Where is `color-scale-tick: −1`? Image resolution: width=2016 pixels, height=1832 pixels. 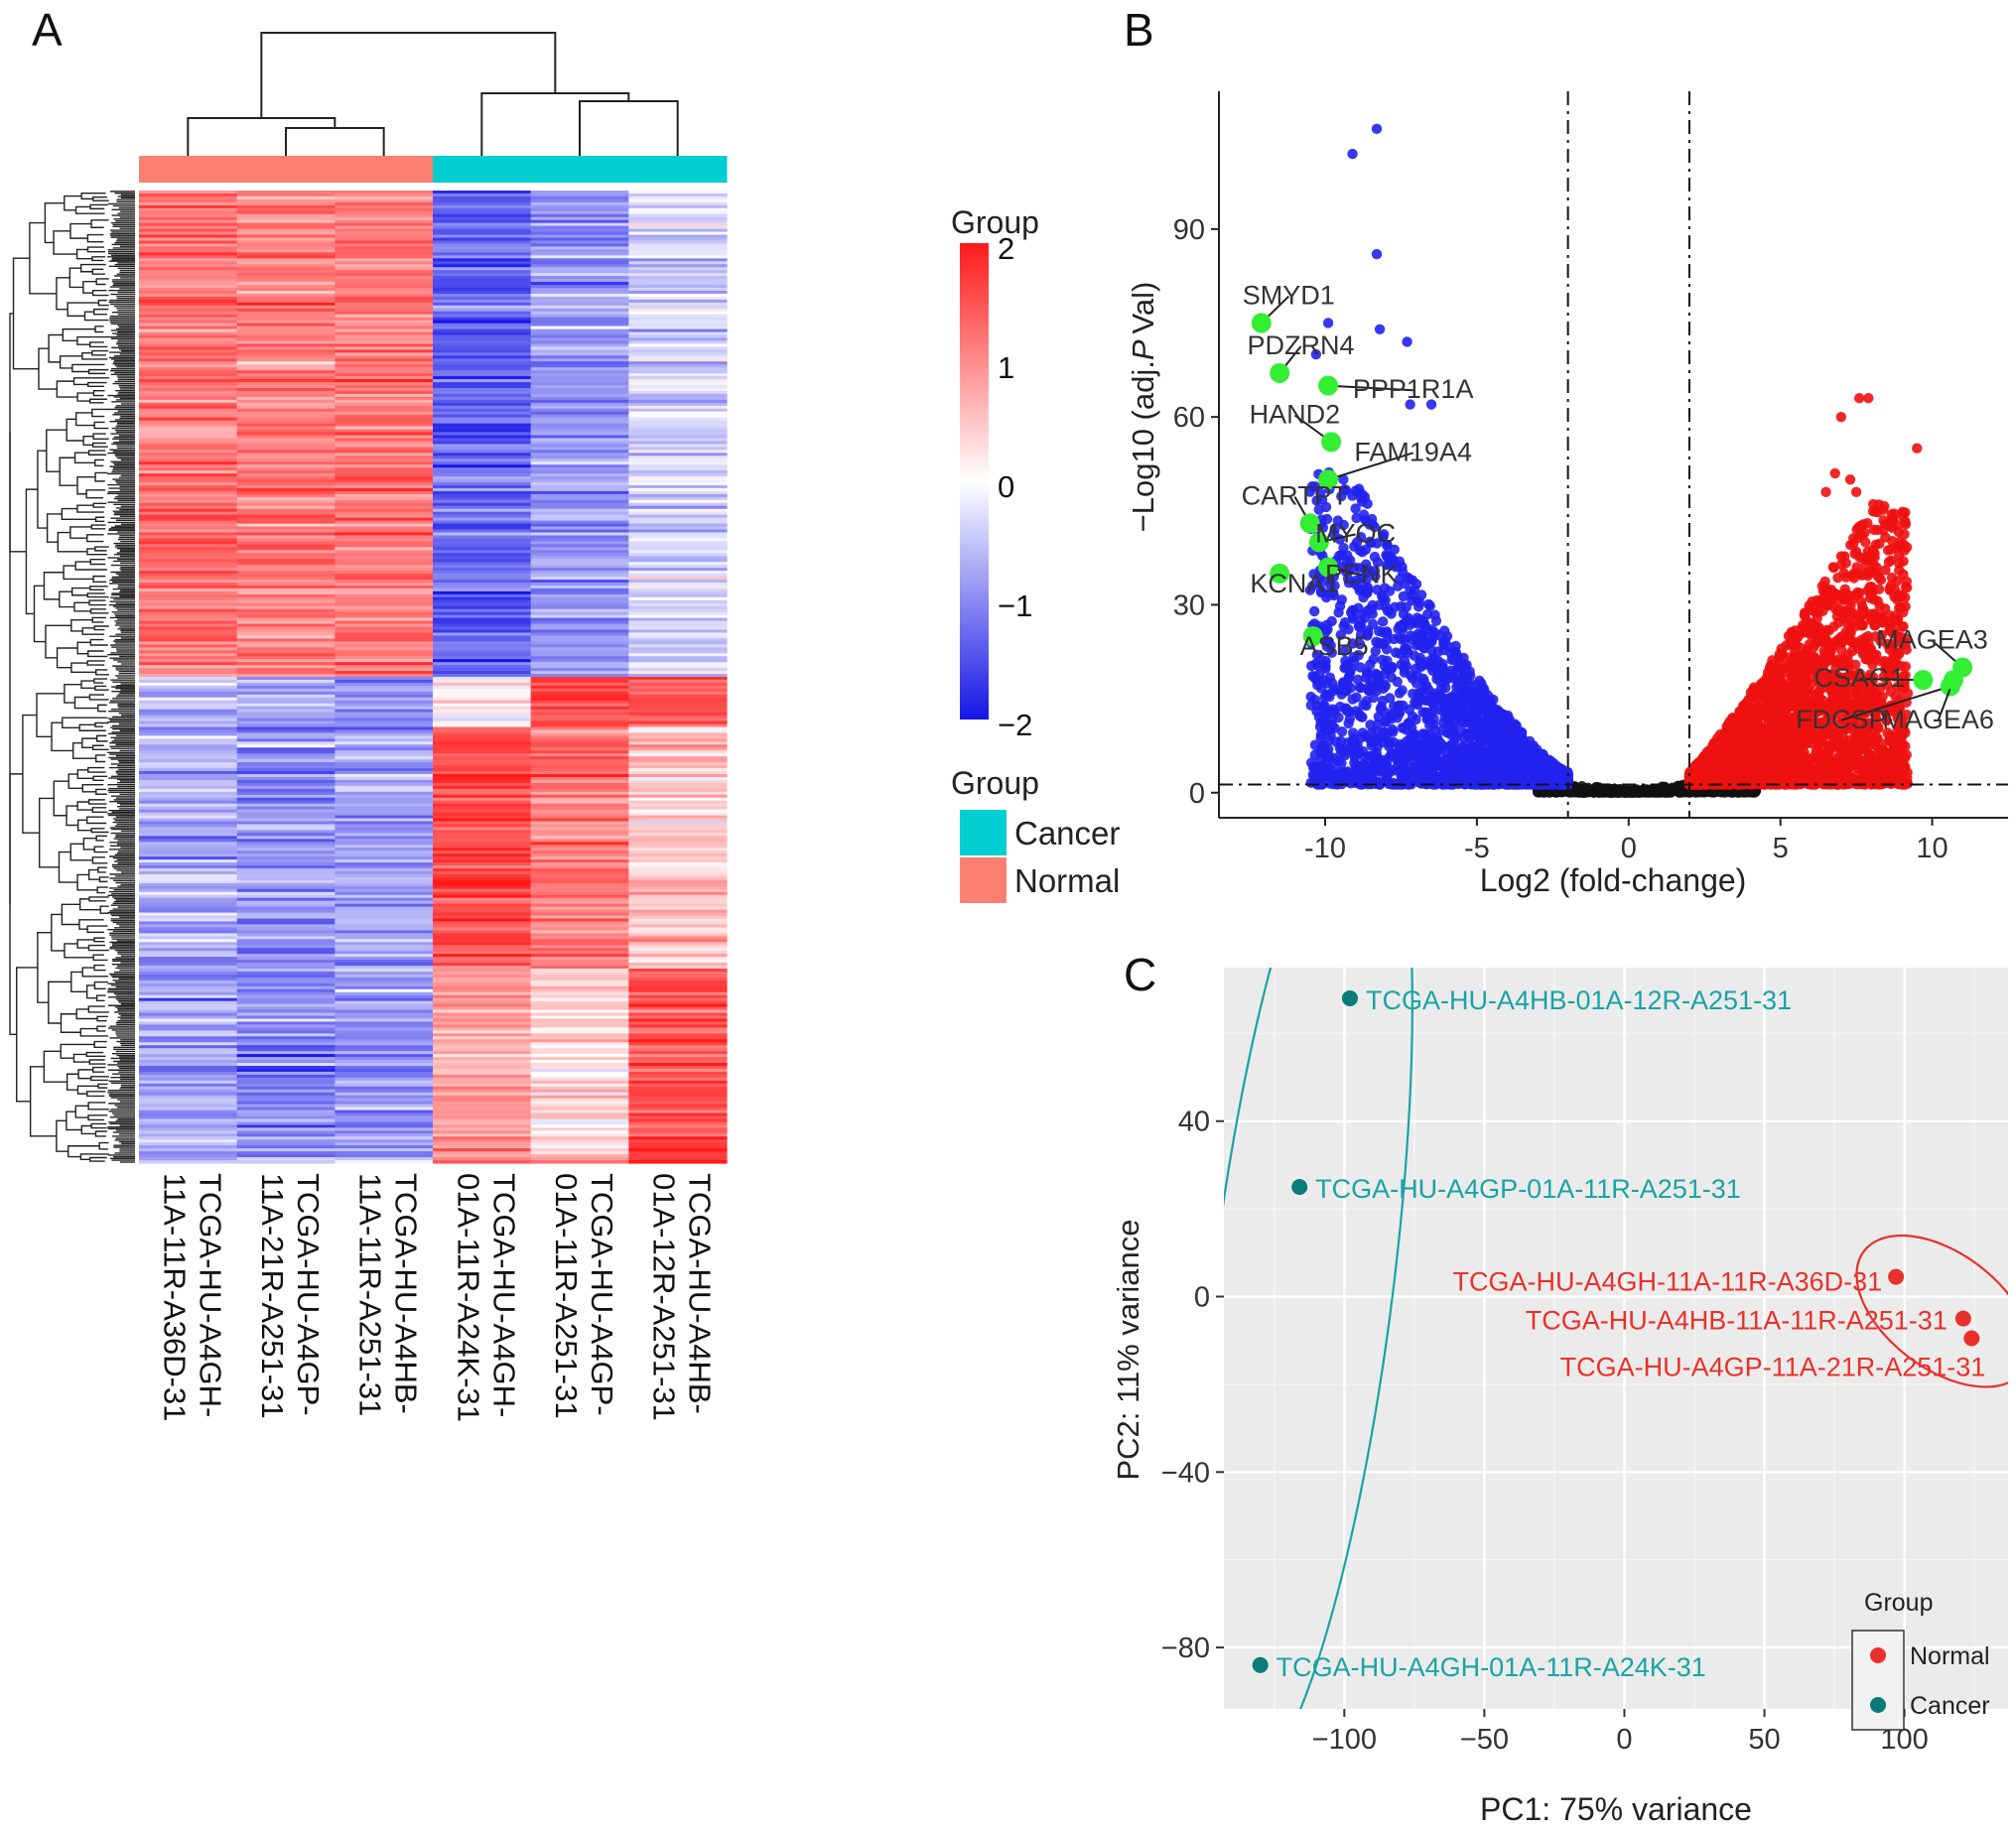 color-scale-tick: −1 is located at coordinates (1015, 606).